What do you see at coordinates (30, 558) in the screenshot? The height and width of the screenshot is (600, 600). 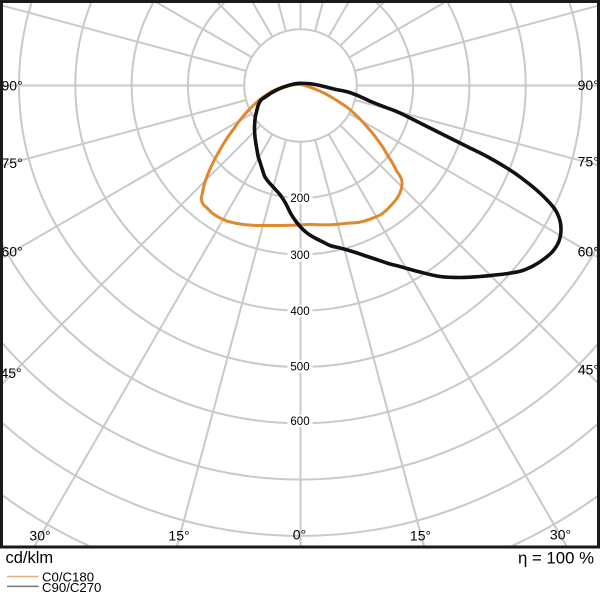 I see `svg-text: cd/klm` at bounding box center [30, 558].